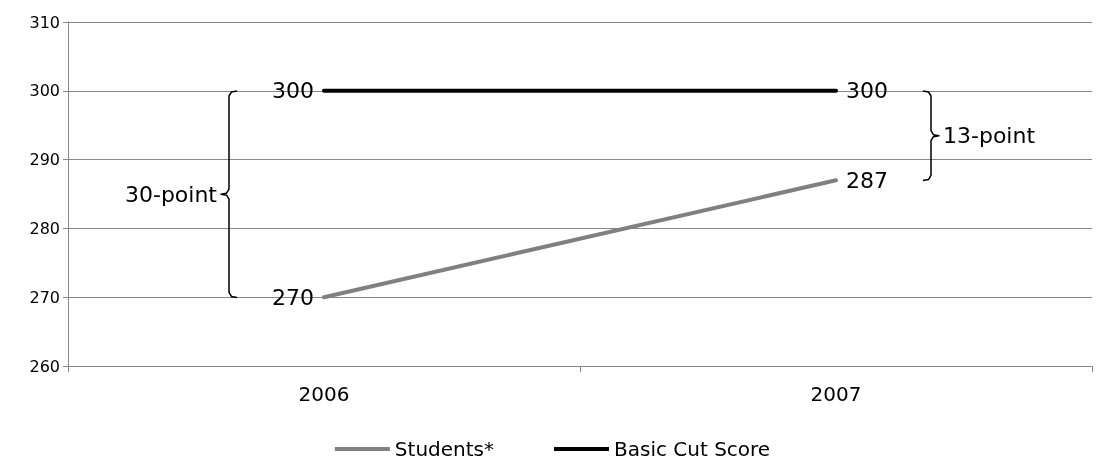 The height and width of the screenshot is (469, 1105). Describe the element at coordinates (44, 297) in the screenshot. I see `y-tick-label: 270` at that location.